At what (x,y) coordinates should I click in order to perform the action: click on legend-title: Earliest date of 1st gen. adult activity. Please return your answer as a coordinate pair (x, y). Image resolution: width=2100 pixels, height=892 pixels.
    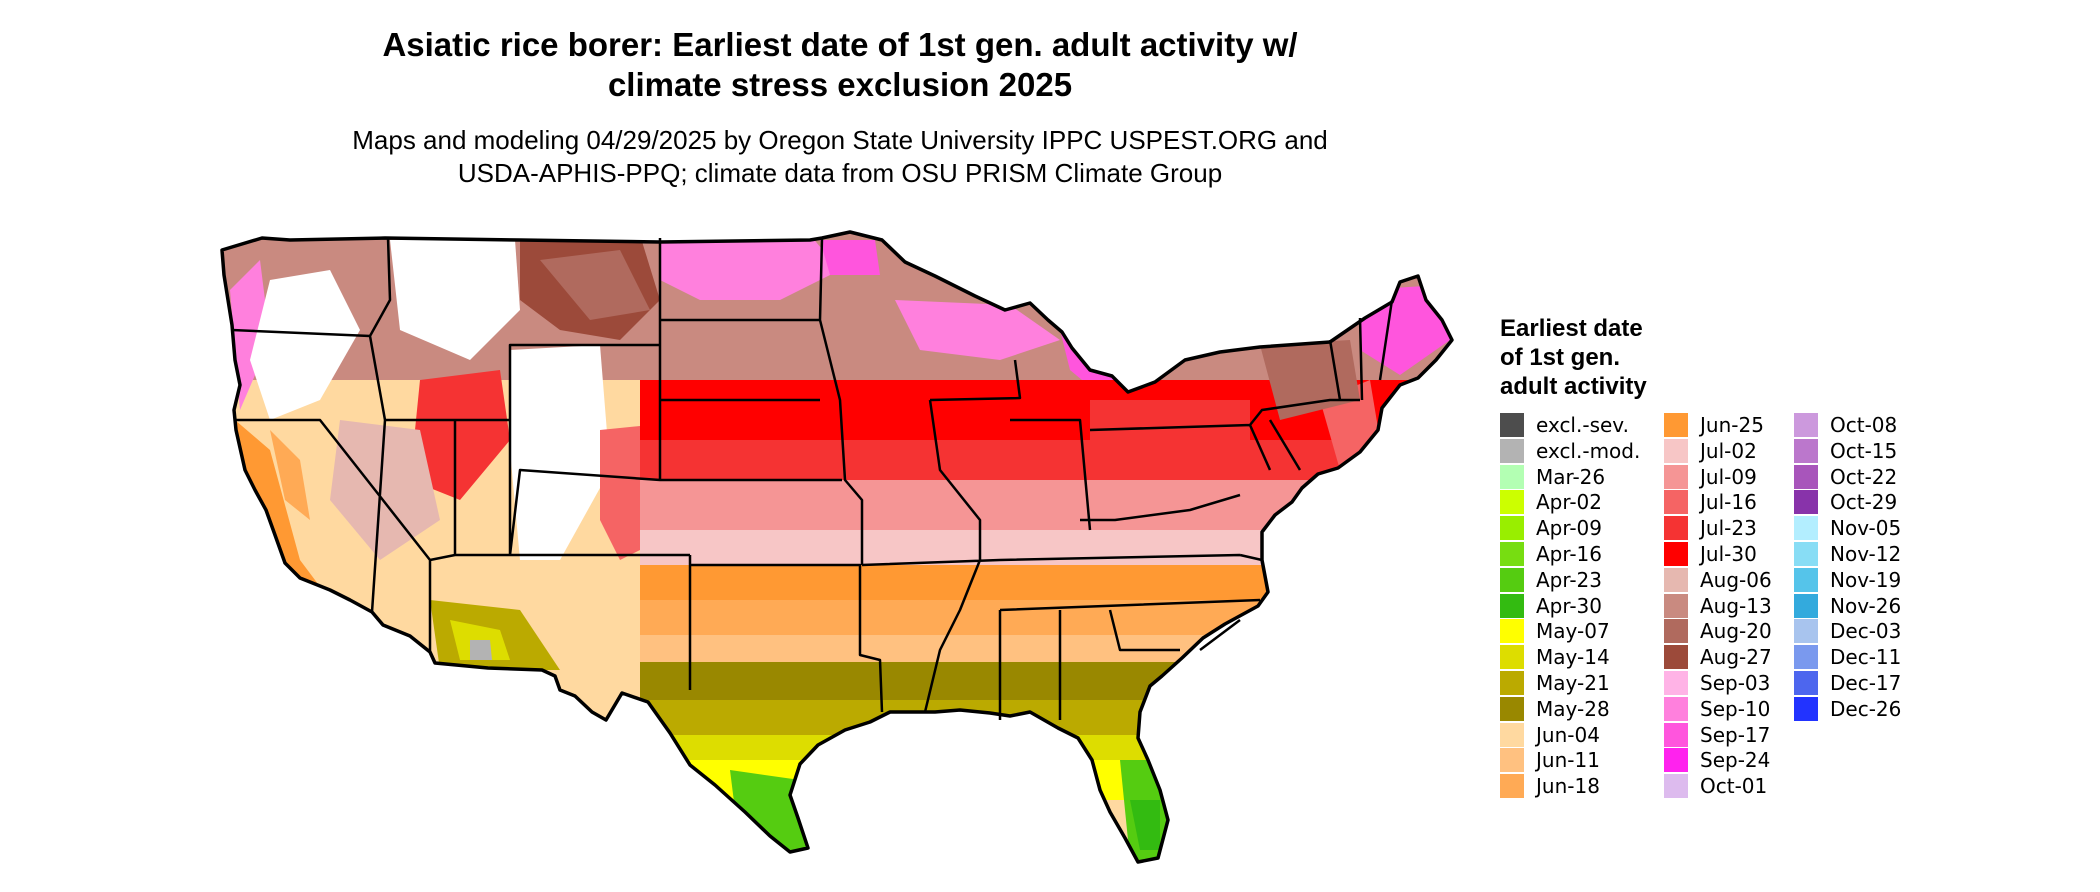
    Looking at the image, I should click on (1620, 357).